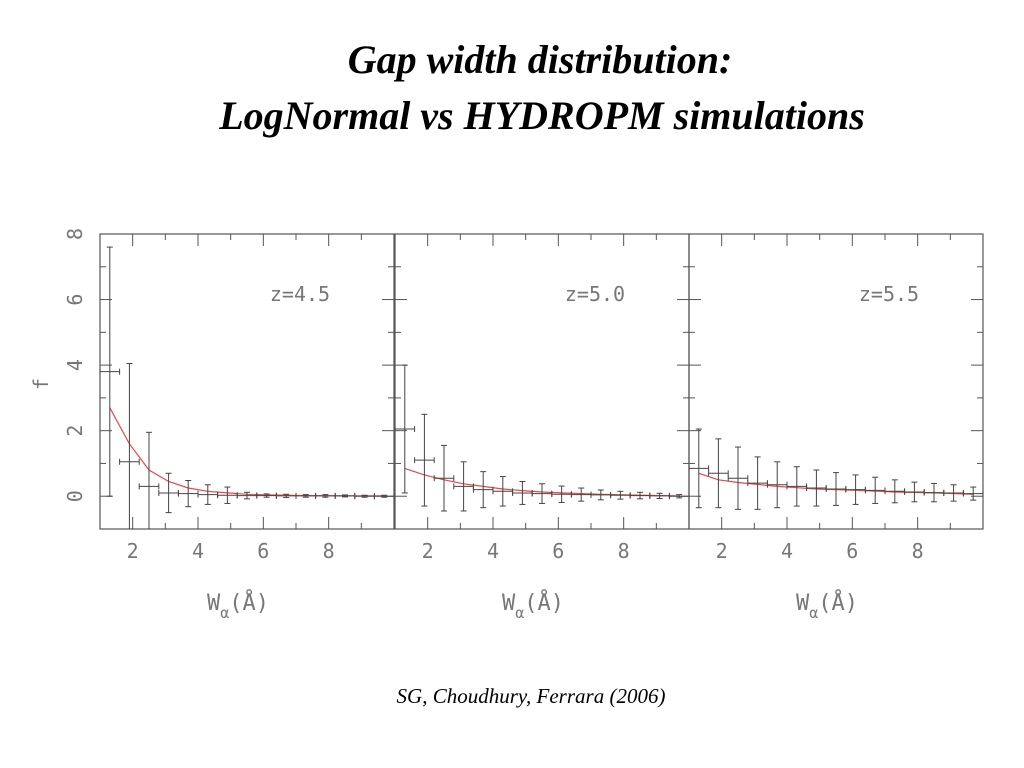 The height and width of the screenshot is (768, 1024). Describe the element at coordinates (41, 384) in the screenshot. I see `y-axis-label: f` at that location.